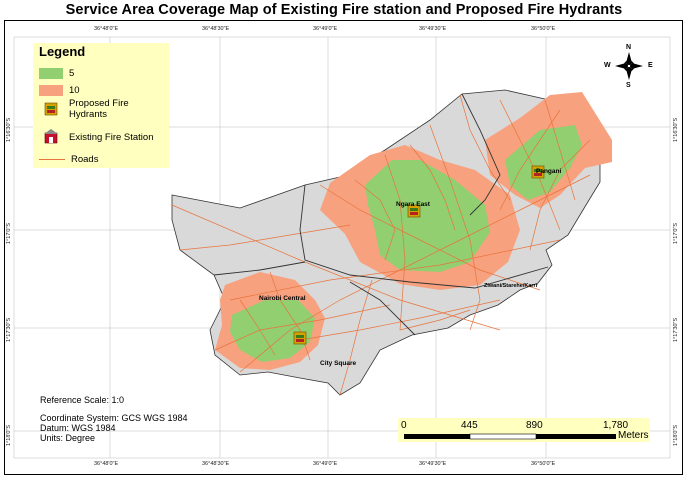  I want to click on lon-tick: 36°48'0"E, so click(106, 464).